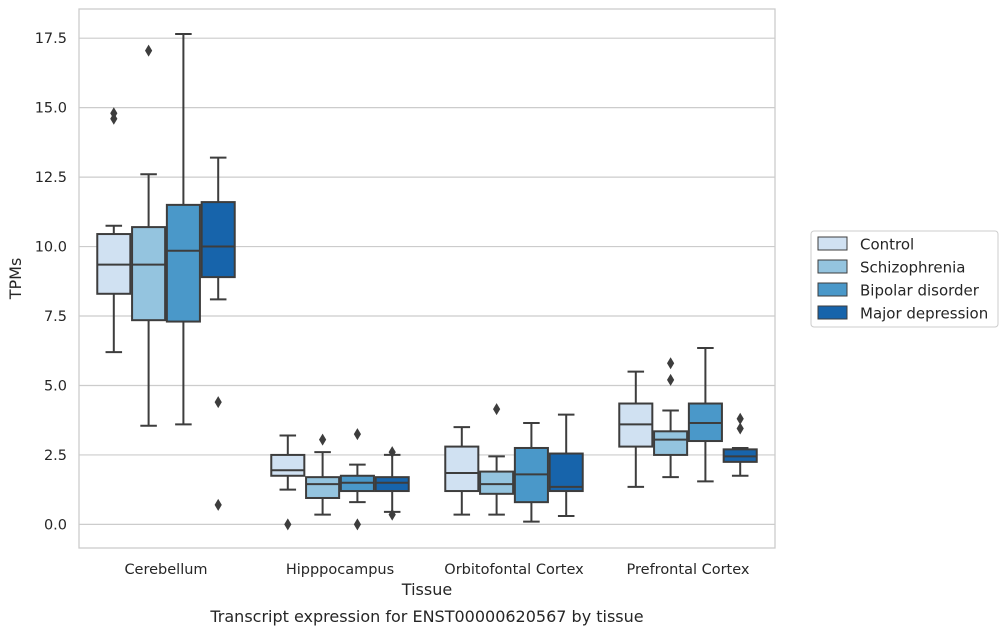 This screenshot has width=1007, height=634. What do you see at coordinates (165, 570) in the screenshot?
I see `x-tick-label: Cerebellum` at bounding box center [165, 570].